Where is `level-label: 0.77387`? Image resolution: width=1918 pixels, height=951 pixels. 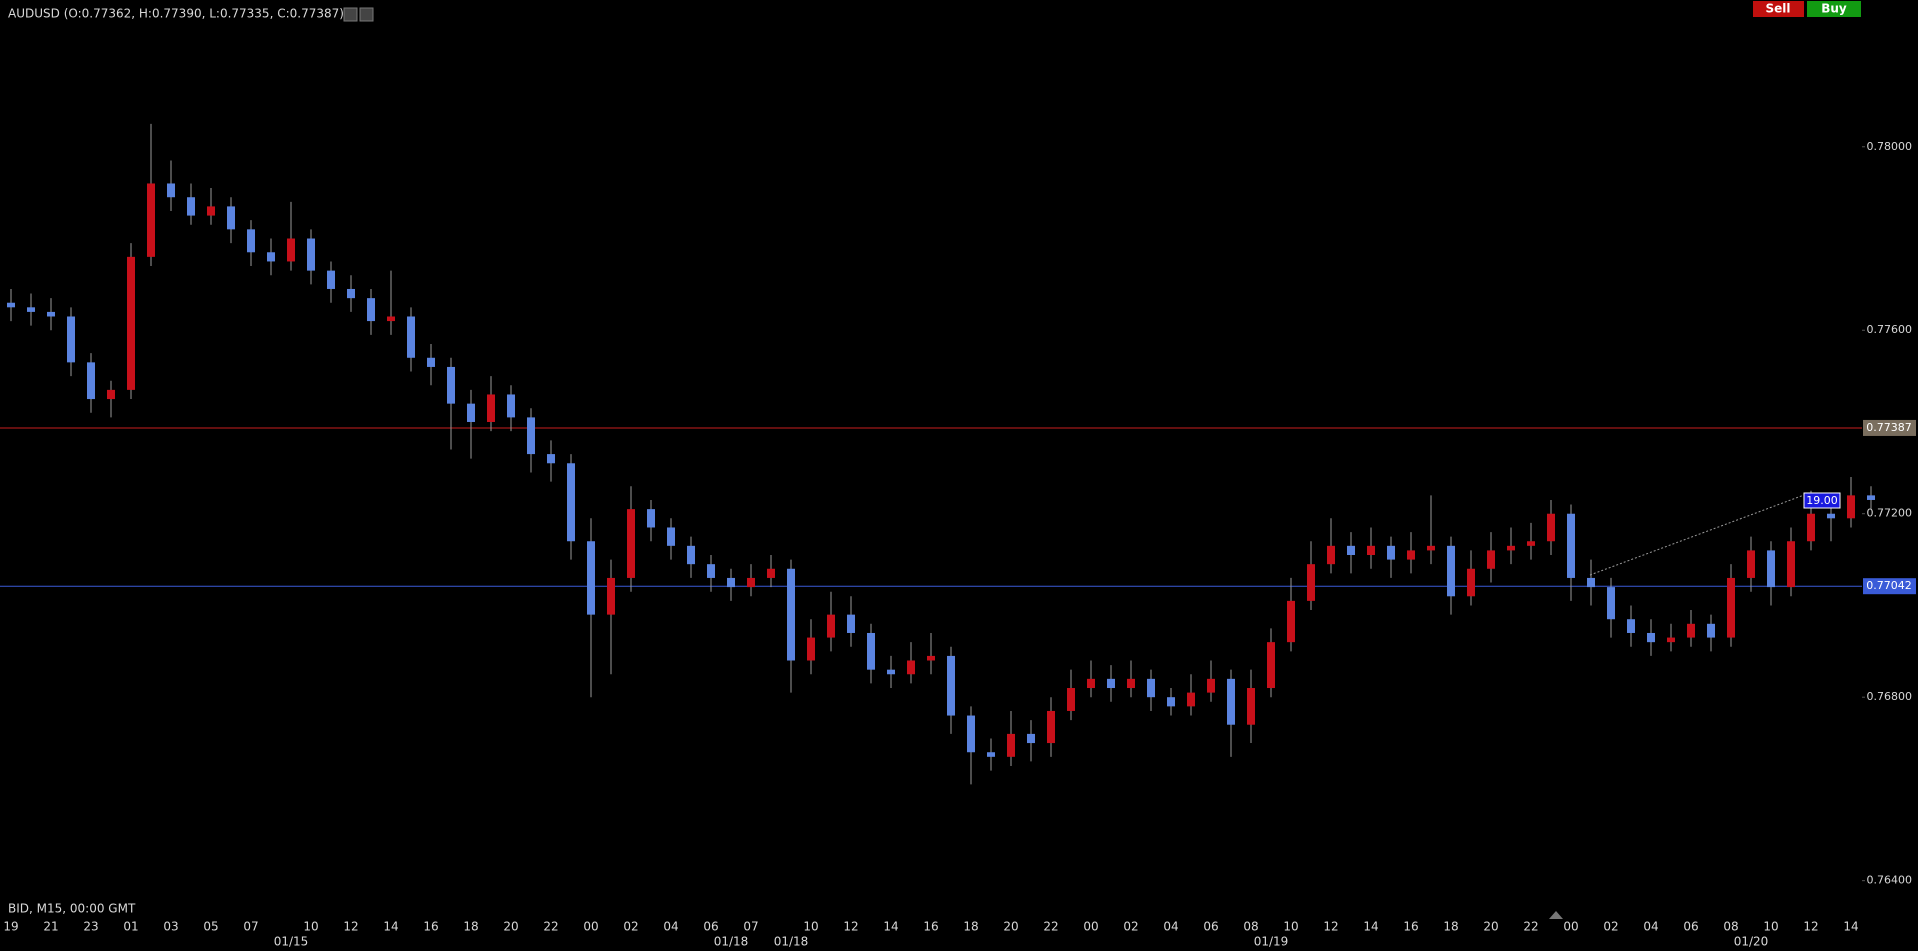 level-label: 0.77387 is located at coordinates (1889, 427).